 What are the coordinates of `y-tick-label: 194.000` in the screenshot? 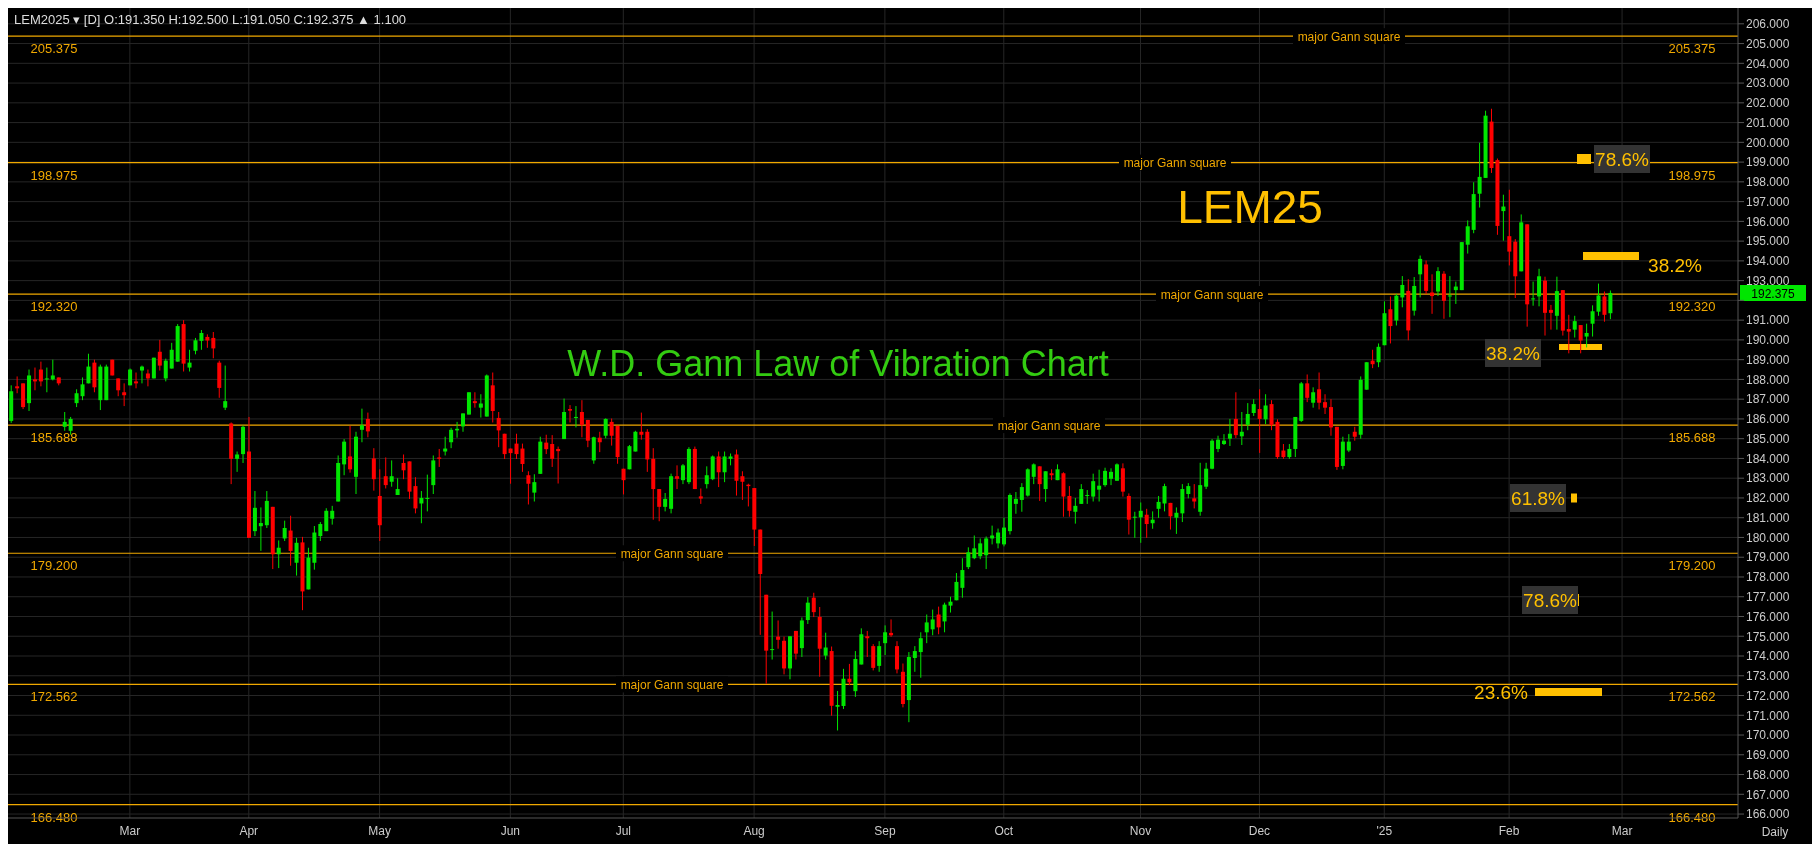 It's located at (1768, 261).